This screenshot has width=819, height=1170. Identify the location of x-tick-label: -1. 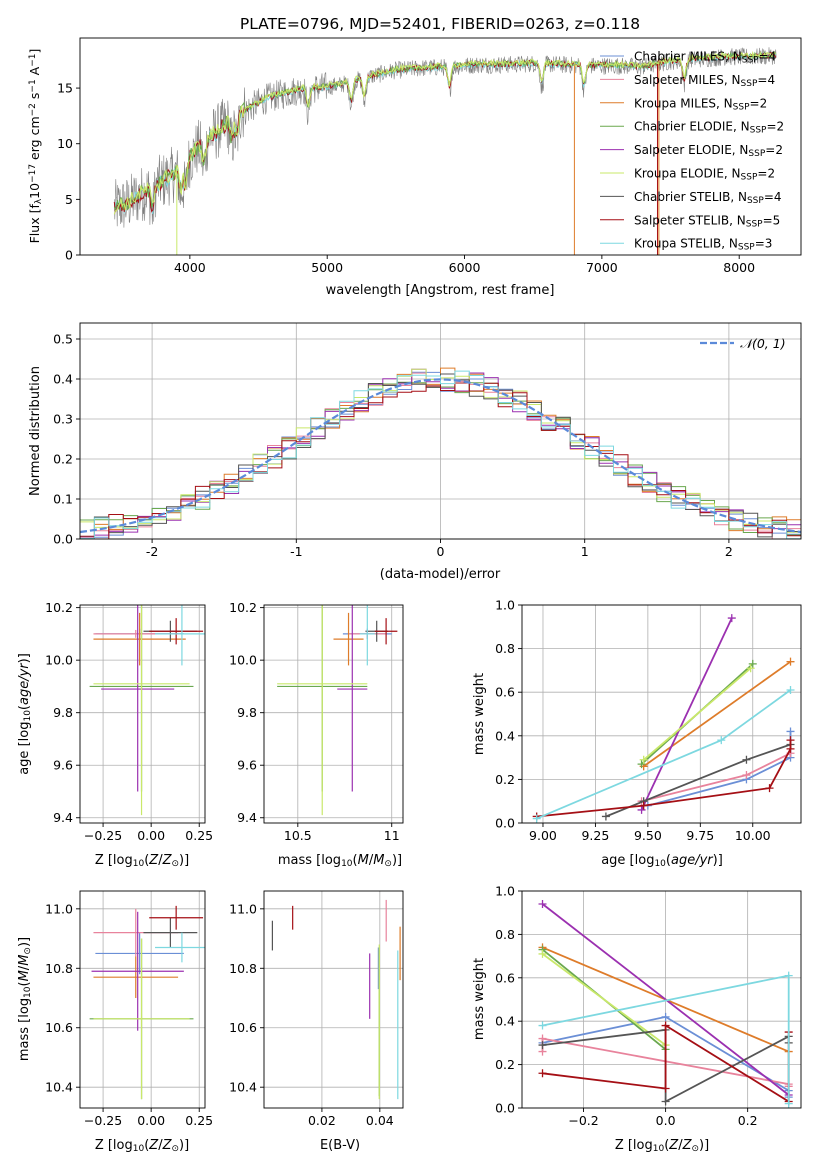
(296, 551).